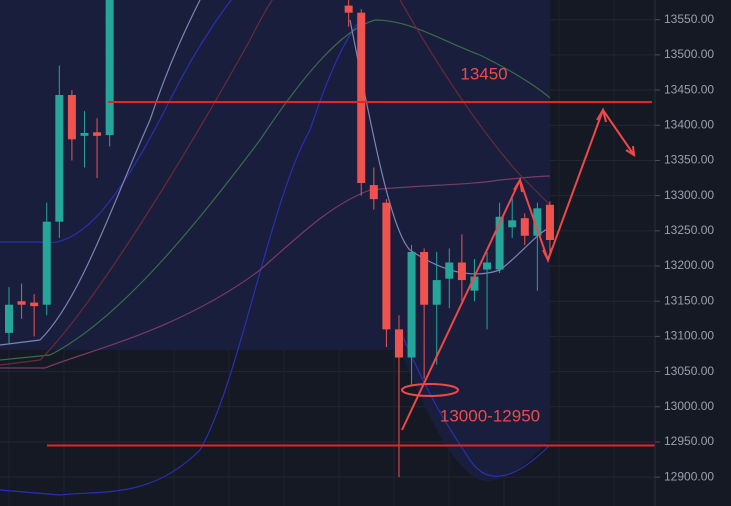  I want to click on y-tick-label: 13100.00, so click(689, 336).